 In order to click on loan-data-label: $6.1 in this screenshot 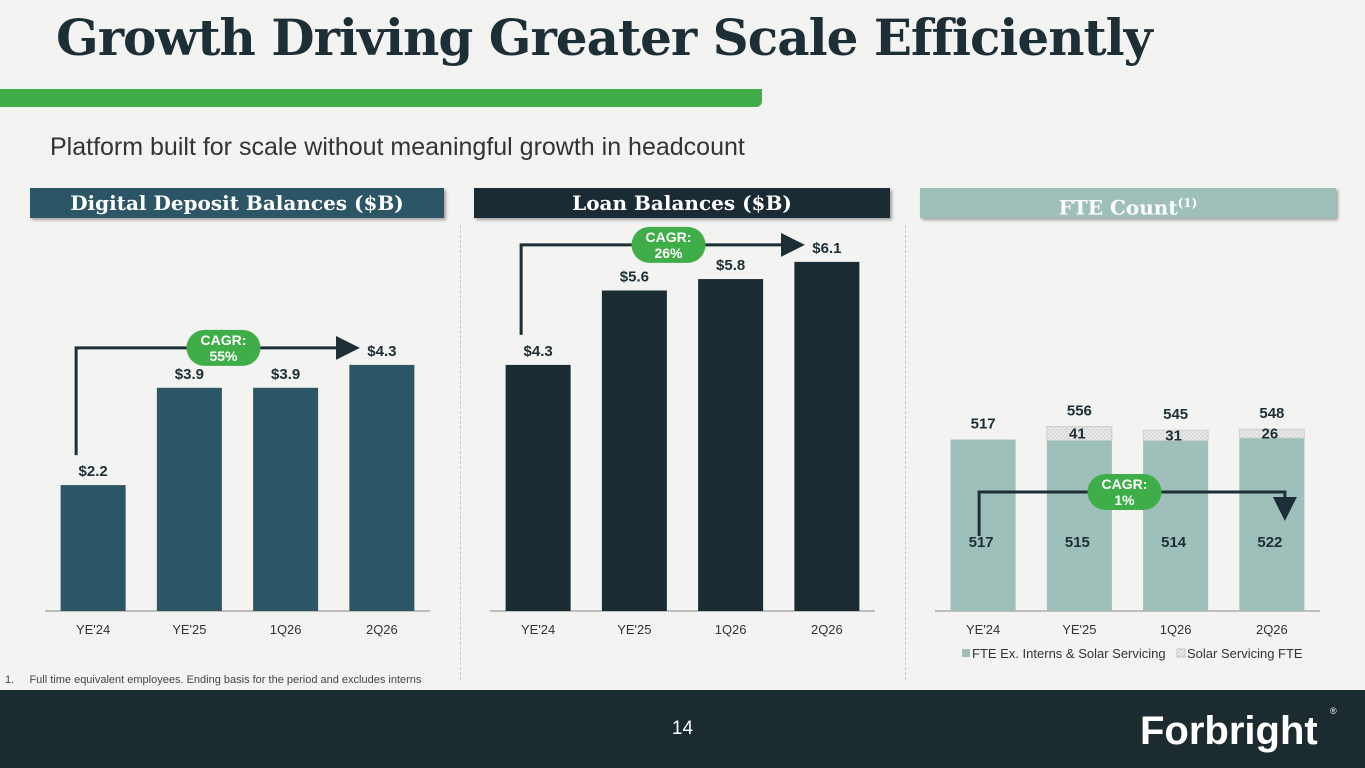, I will do `click(826, 248)`.